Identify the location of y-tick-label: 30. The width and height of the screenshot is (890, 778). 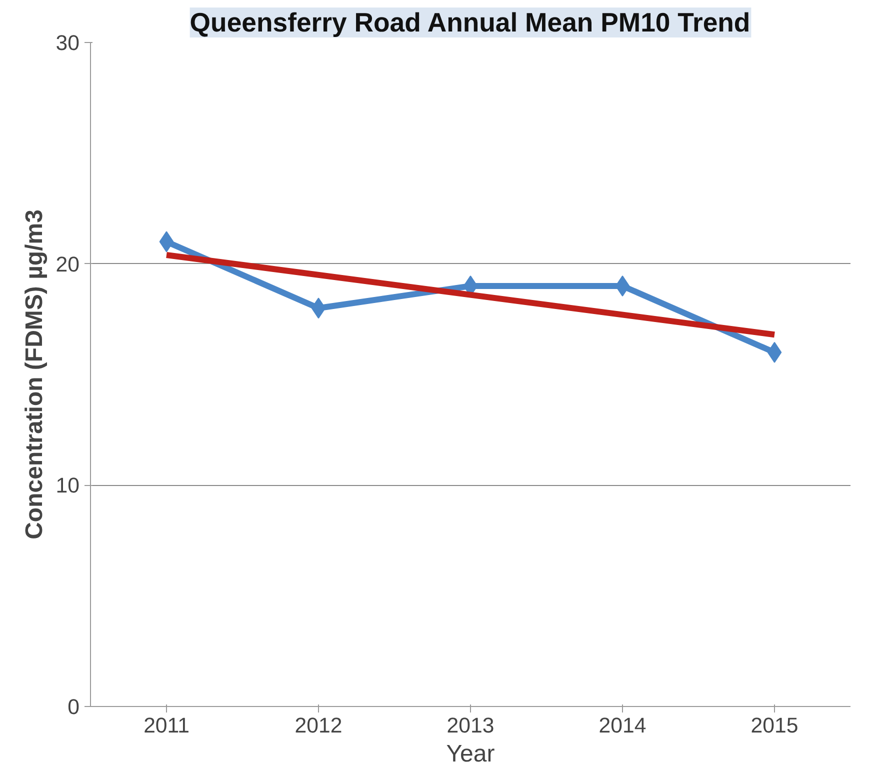
(68, 43).